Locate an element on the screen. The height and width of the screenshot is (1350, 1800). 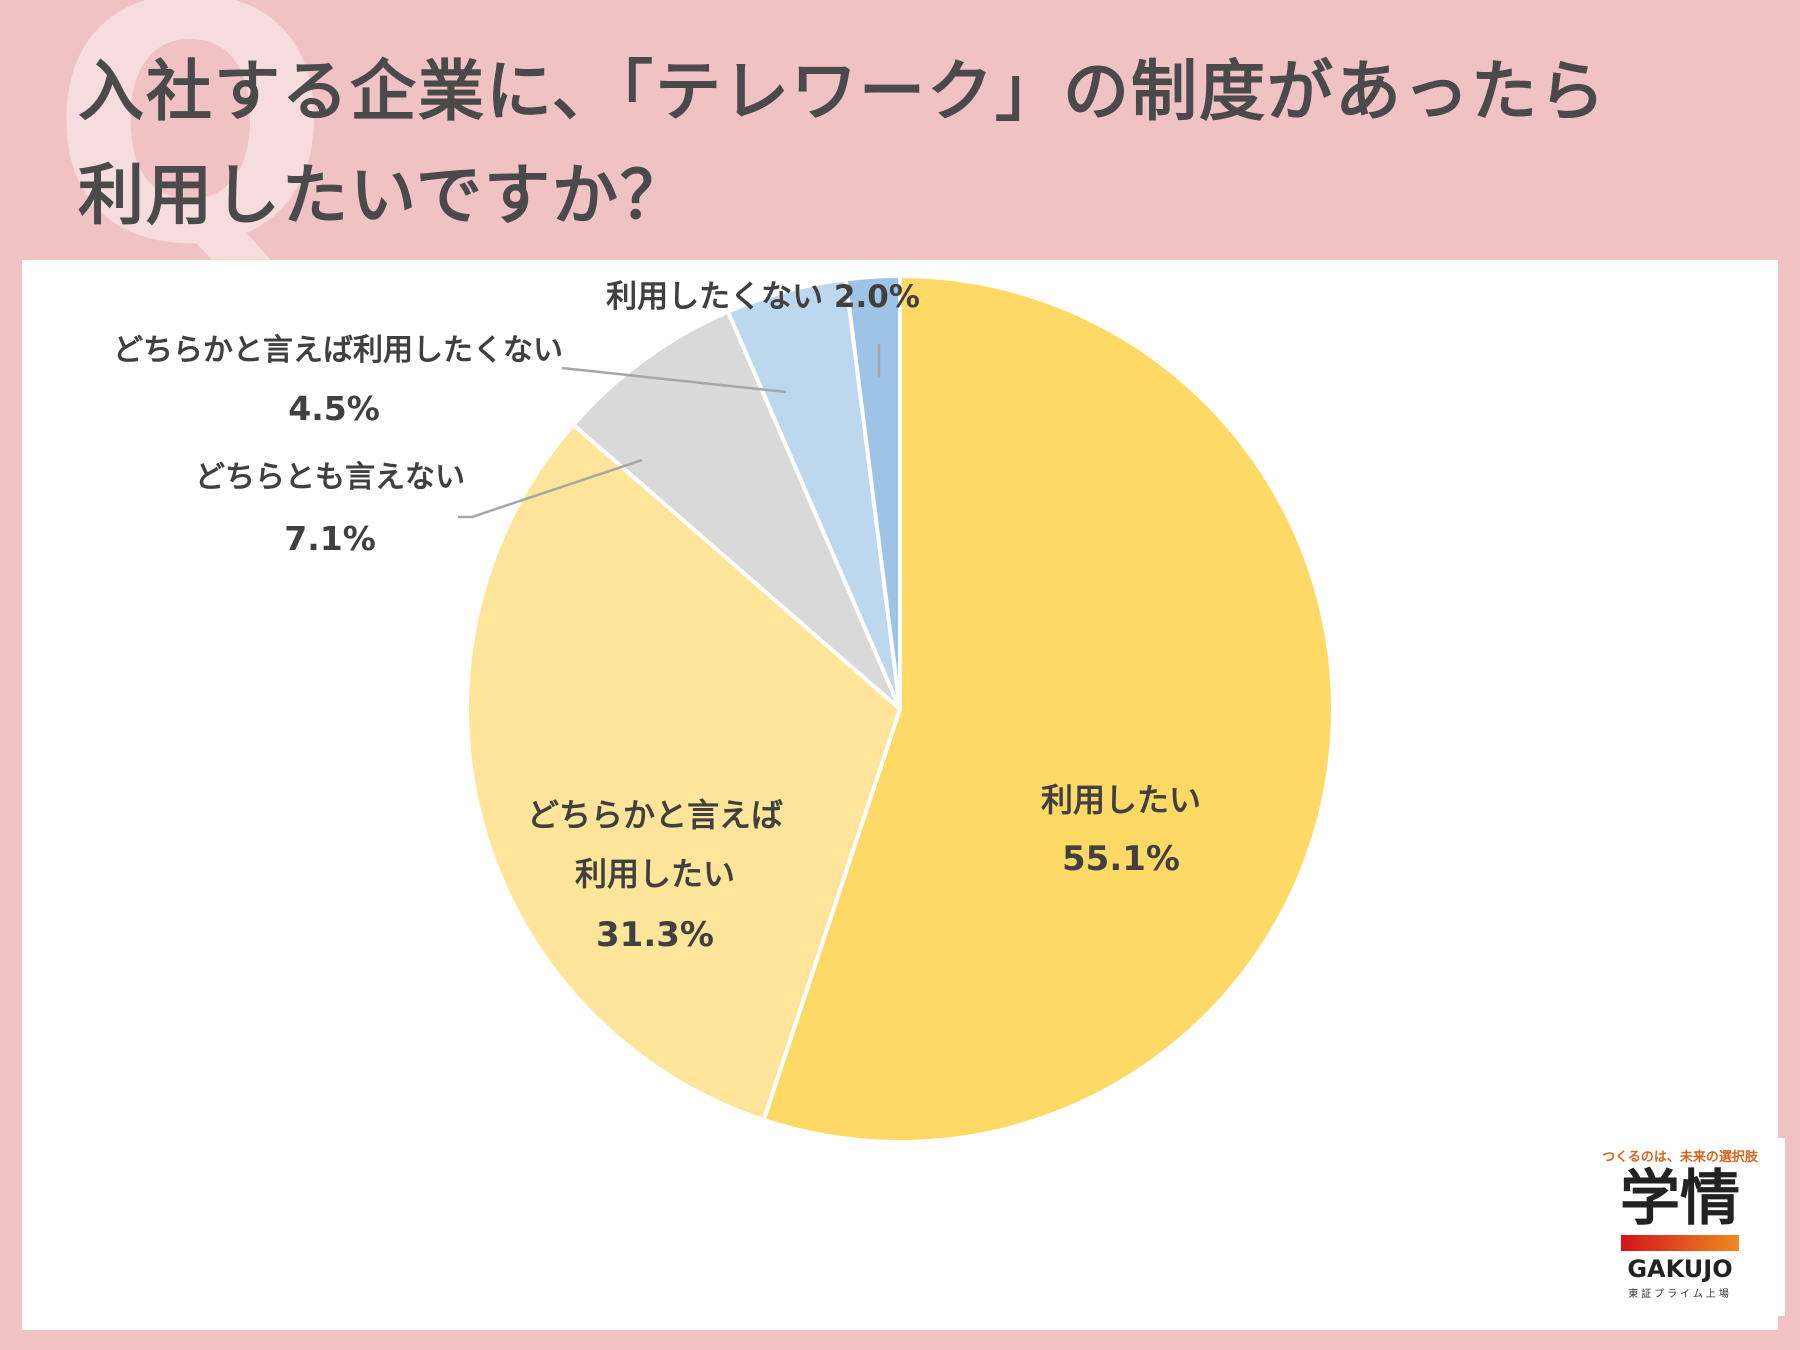
slice-unwilling is located at coordinates (872, 492).